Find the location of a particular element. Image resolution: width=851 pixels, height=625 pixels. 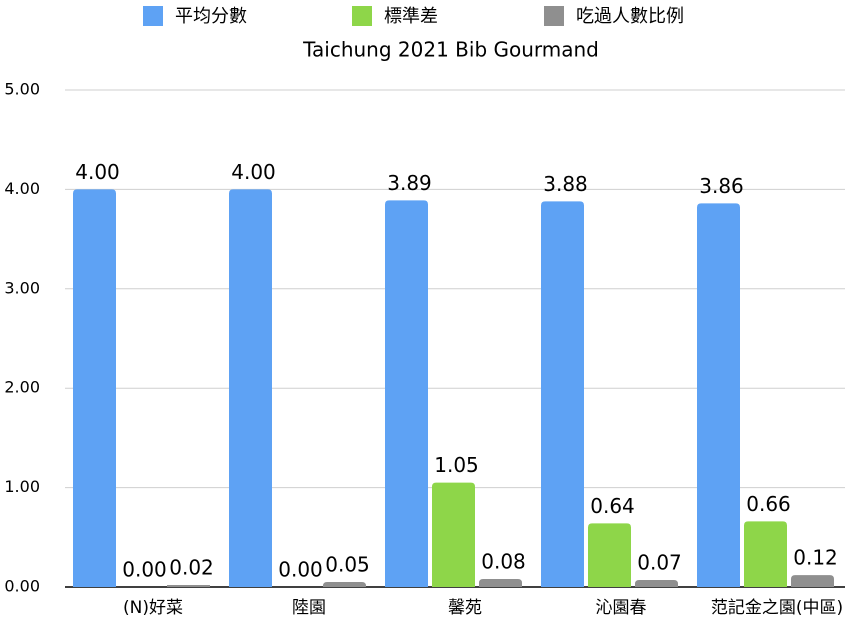

data-label: 0.64 is located at coordinates (612, 506).